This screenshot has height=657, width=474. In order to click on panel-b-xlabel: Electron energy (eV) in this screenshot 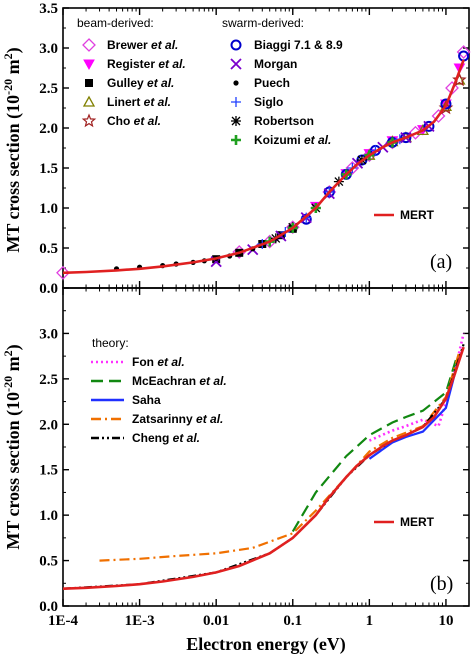, I will do `click(266, 644)`.